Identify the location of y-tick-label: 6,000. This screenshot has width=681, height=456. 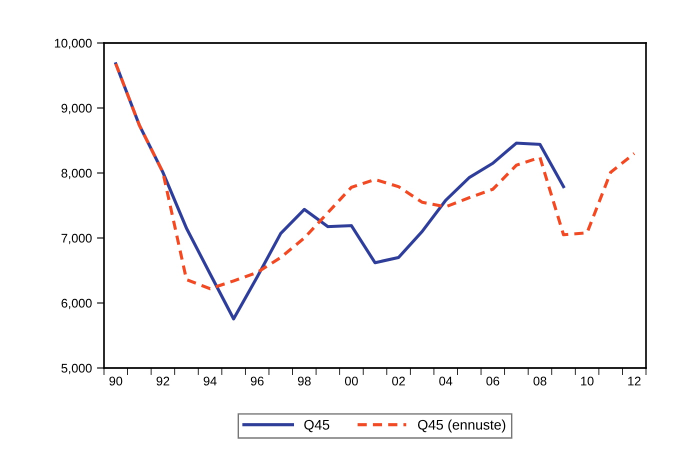
(77, 304).